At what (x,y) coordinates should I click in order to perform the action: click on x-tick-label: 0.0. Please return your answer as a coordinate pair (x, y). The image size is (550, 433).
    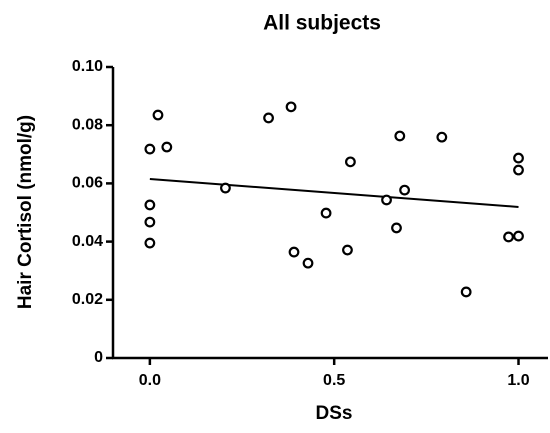
    Looking at the image, I should click on (150, 380).